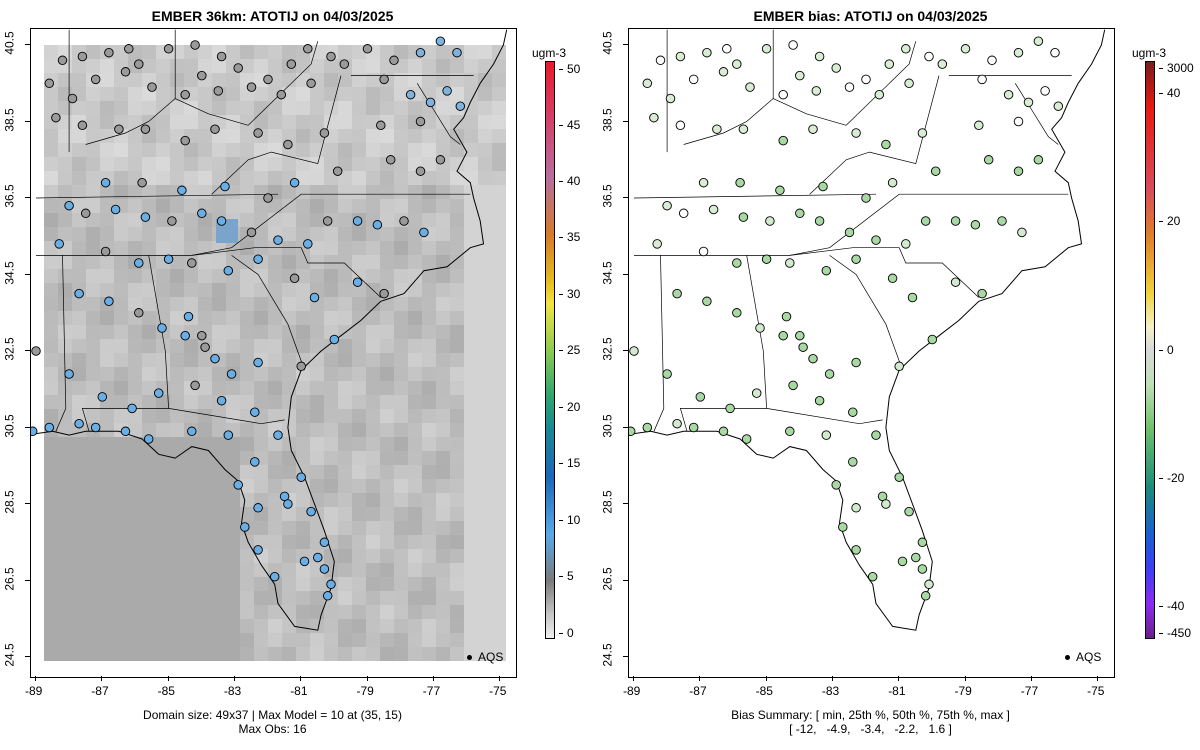 The height and width of the screenshot is (750, 1200). What do you see at coordinates (607, 272) in the screenshot?
I see `right-y-tick: 34.5` at bounding box center [607, 272].